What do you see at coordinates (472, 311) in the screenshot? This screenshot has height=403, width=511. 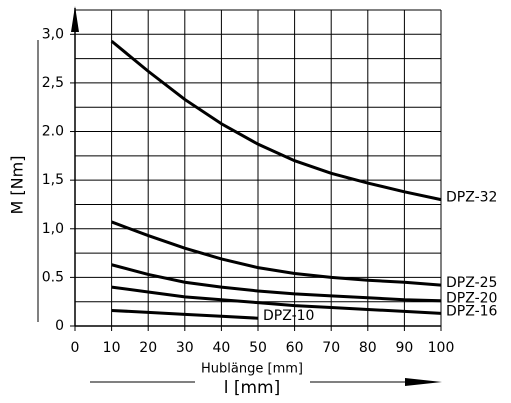 I see `series-label: DPZ-16` at bounding box center [472, 311].